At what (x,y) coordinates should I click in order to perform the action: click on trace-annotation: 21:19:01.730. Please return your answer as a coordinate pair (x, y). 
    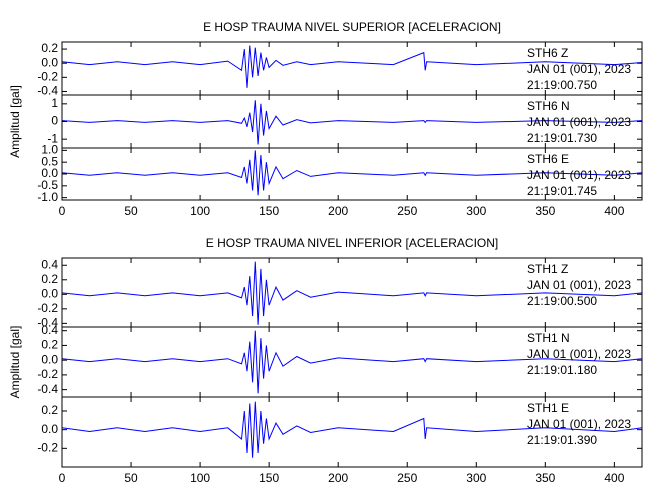
    Looking at the image, I should click on (562, 138).